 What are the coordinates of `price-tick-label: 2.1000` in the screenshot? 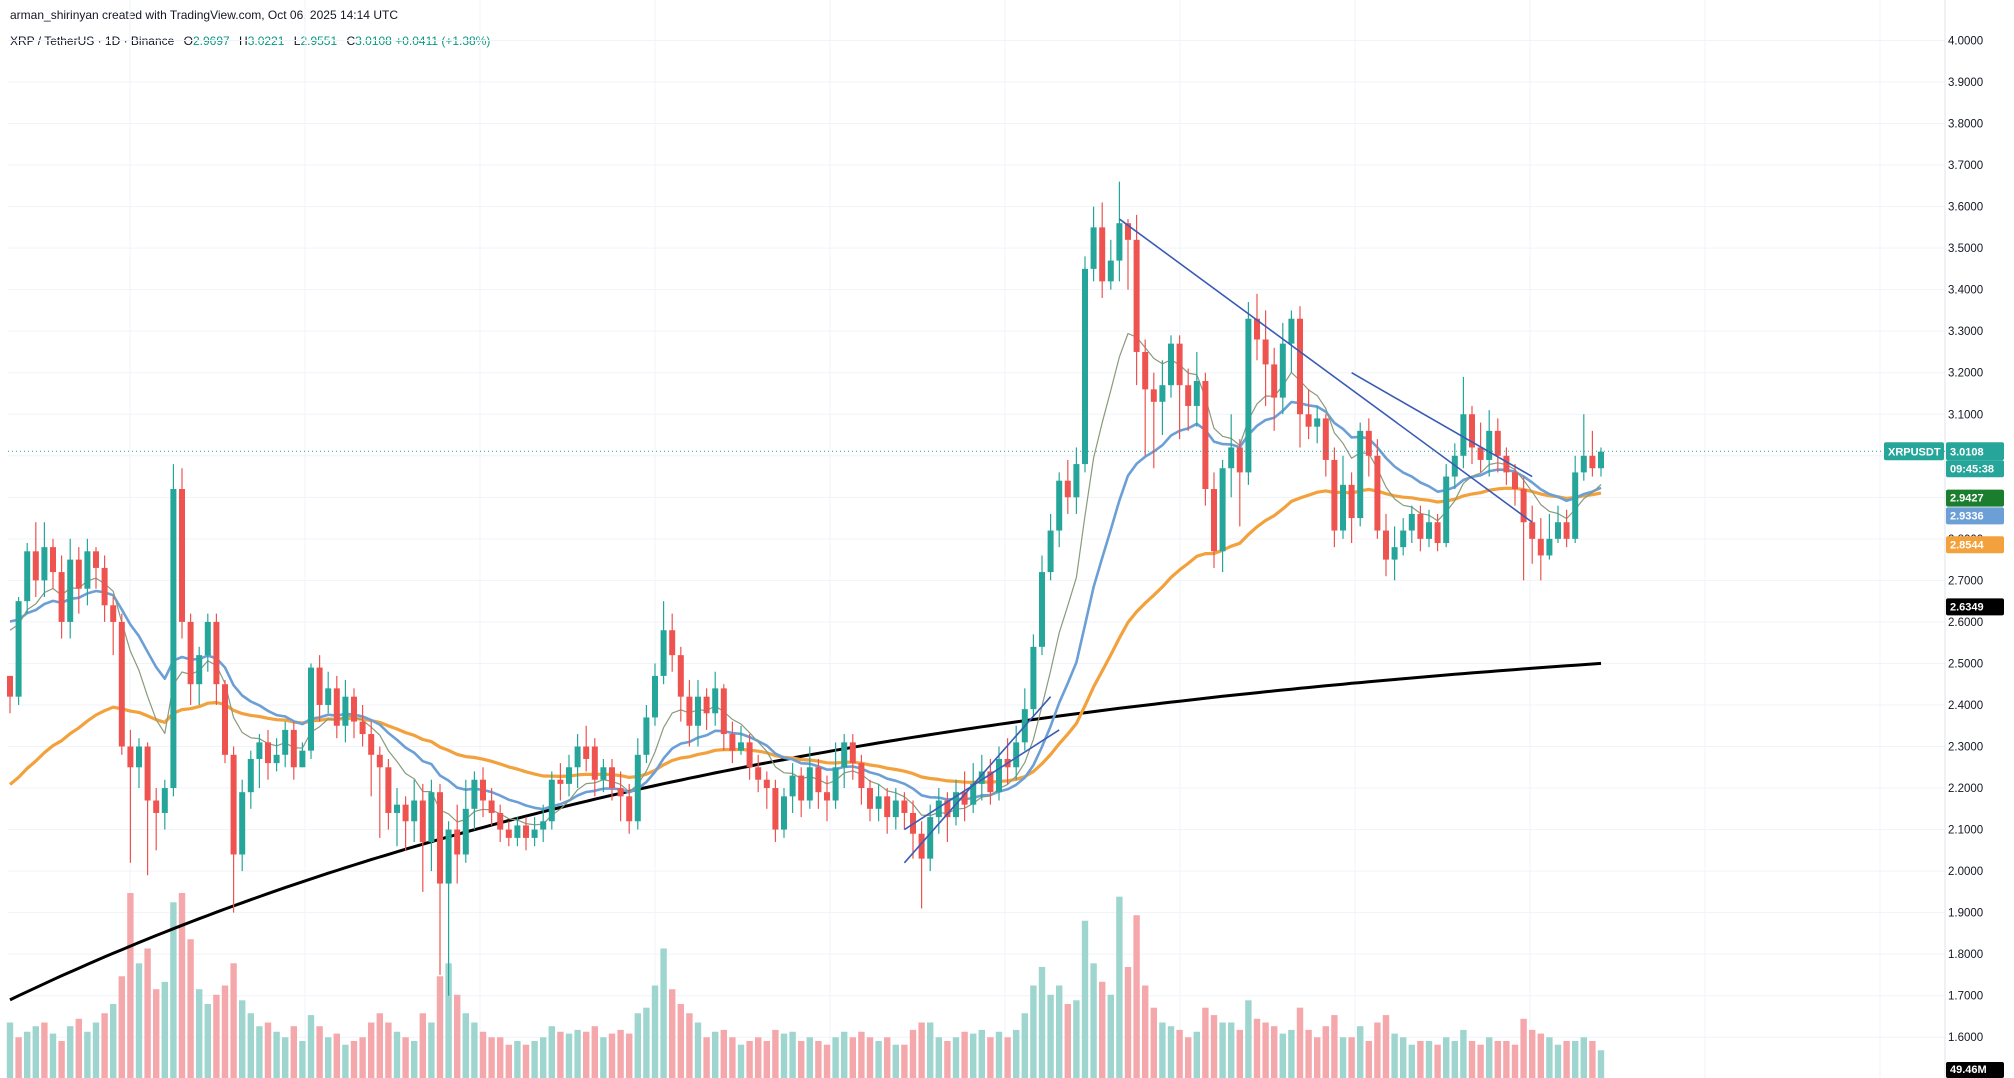 It's located at (1965, 831).